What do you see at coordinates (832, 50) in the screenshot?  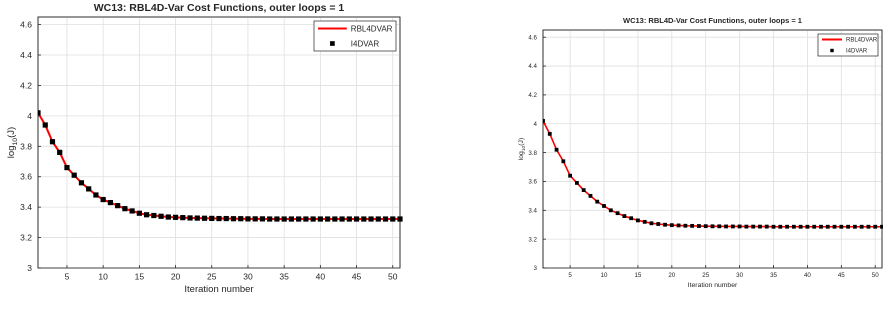 I see `legend-swatch-i4dvar` at bounding box center [832, 50].